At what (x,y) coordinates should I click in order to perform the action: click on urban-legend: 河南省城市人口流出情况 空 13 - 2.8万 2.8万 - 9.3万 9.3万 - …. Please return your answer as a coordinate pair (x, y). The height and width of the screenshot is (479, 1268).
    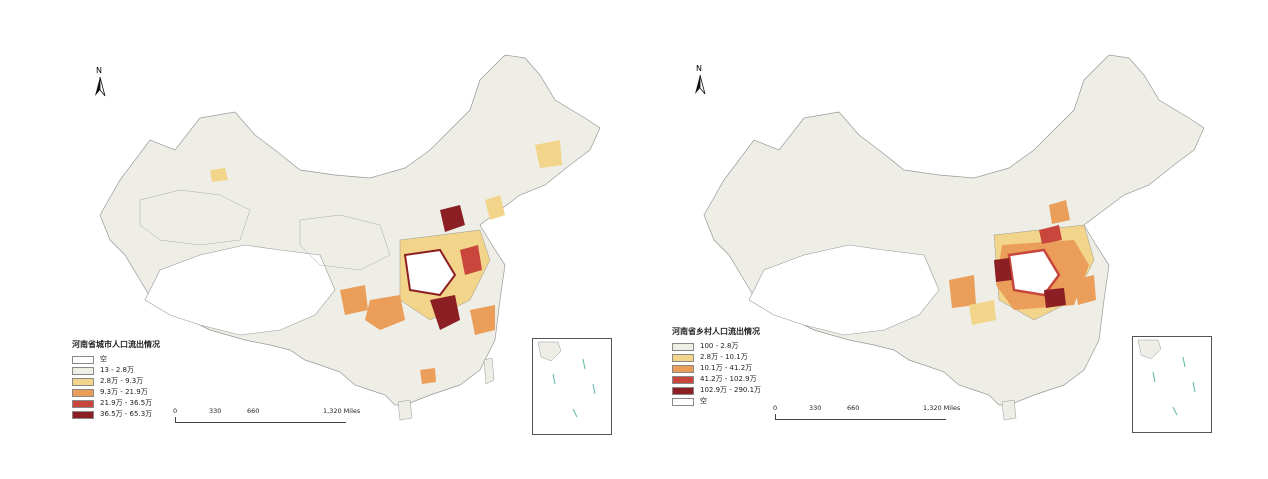
    Looking at the image, I should click on (116, 380).